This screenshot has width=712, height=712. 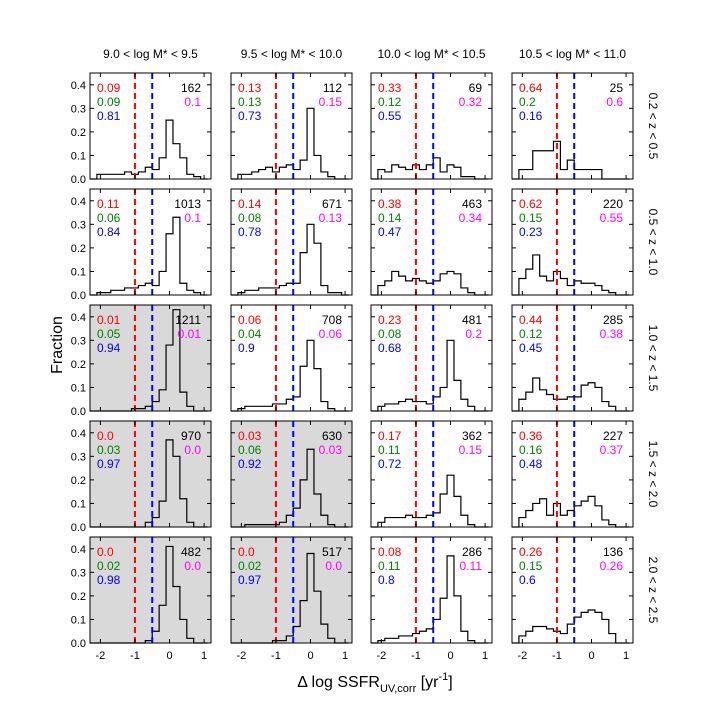 I want to click on blue-fraction-label: 0.9, so click(x=246, y=348).